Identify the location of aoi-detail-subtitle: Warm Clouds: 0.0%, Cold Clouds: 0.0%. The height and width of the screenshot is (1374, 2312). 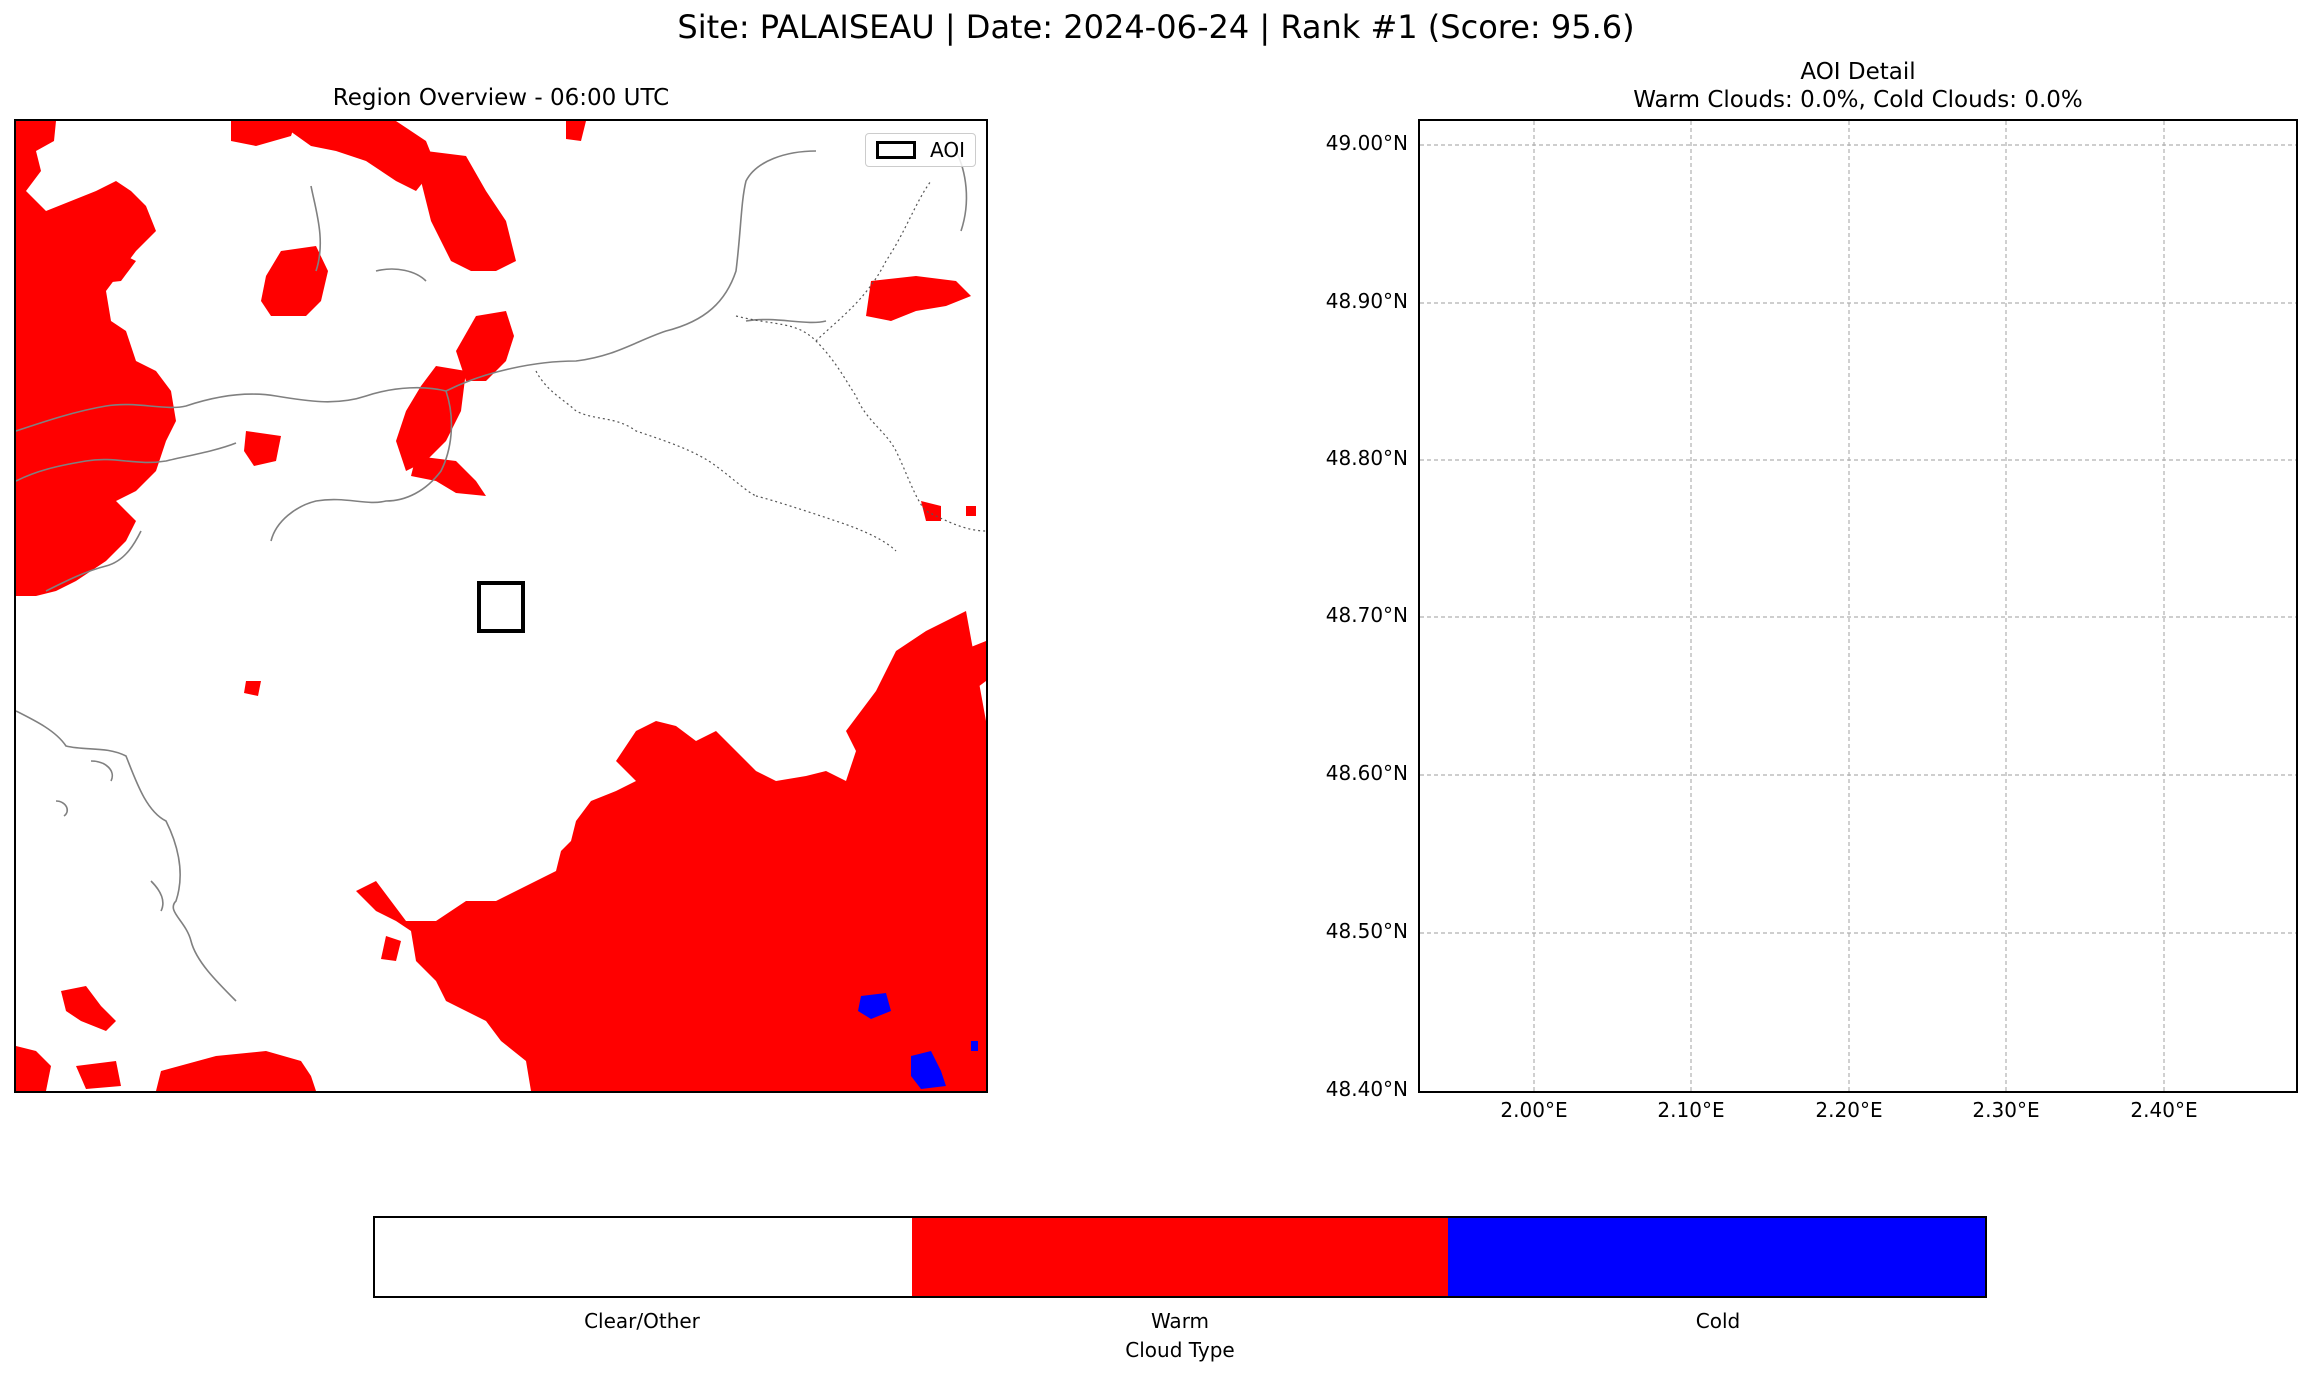
(1858, 100).